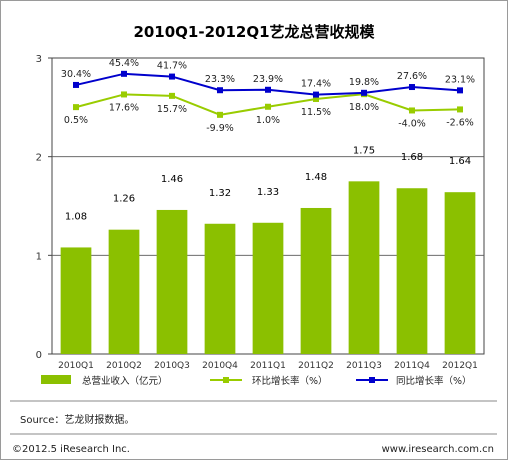 The width and height of the screenshot is (508, 460). What do you see at coordinates (172, 366) in the screenshot?
I see `x-tick-label: 2010Q3` at bounding box center [172, 366].